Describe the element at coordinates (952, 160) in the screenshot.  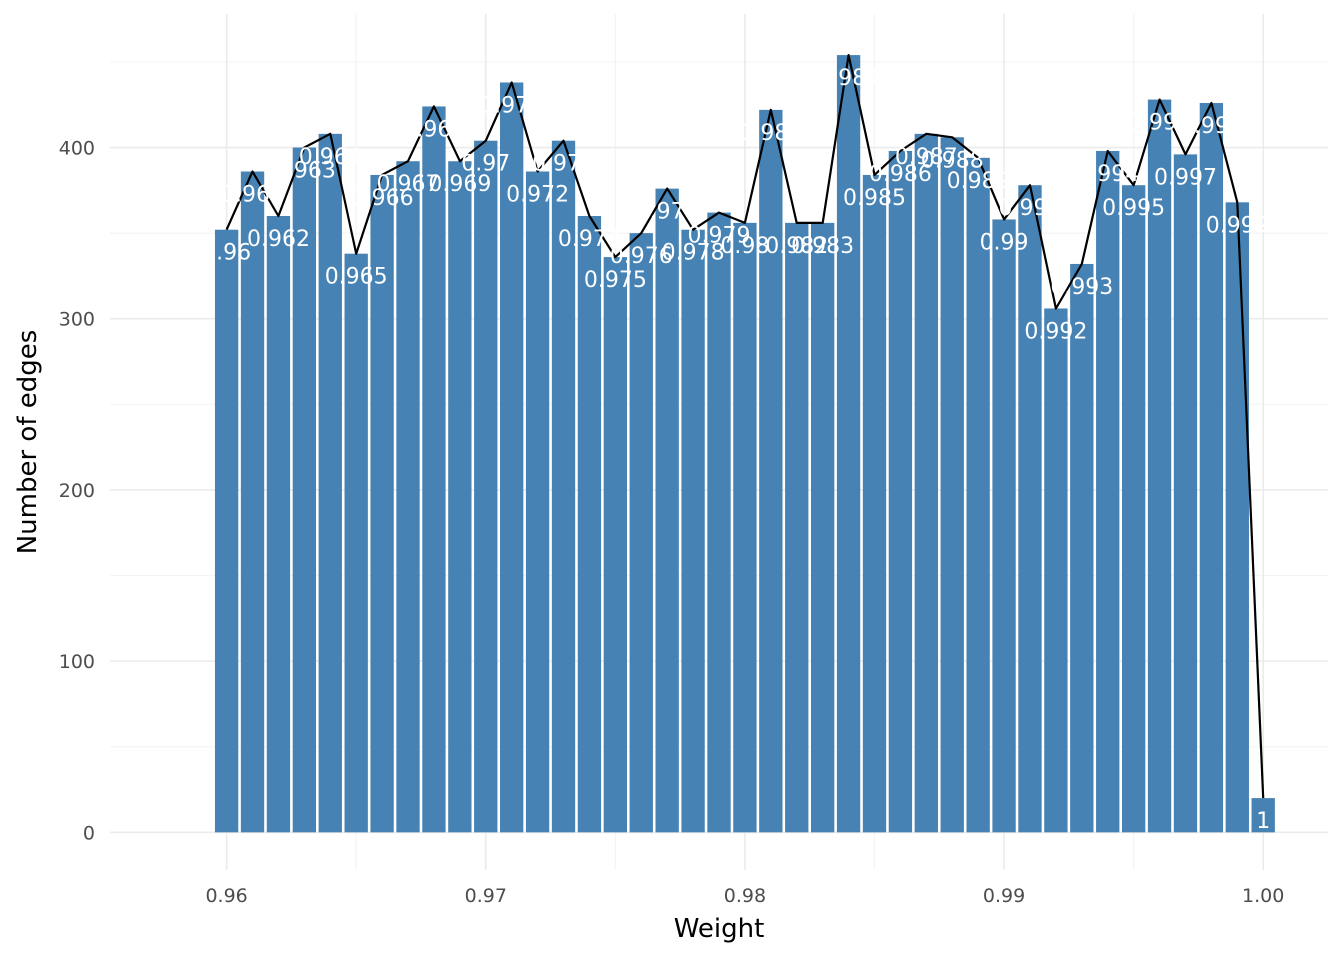
I see `bar-value-label: 0.988` at that location.